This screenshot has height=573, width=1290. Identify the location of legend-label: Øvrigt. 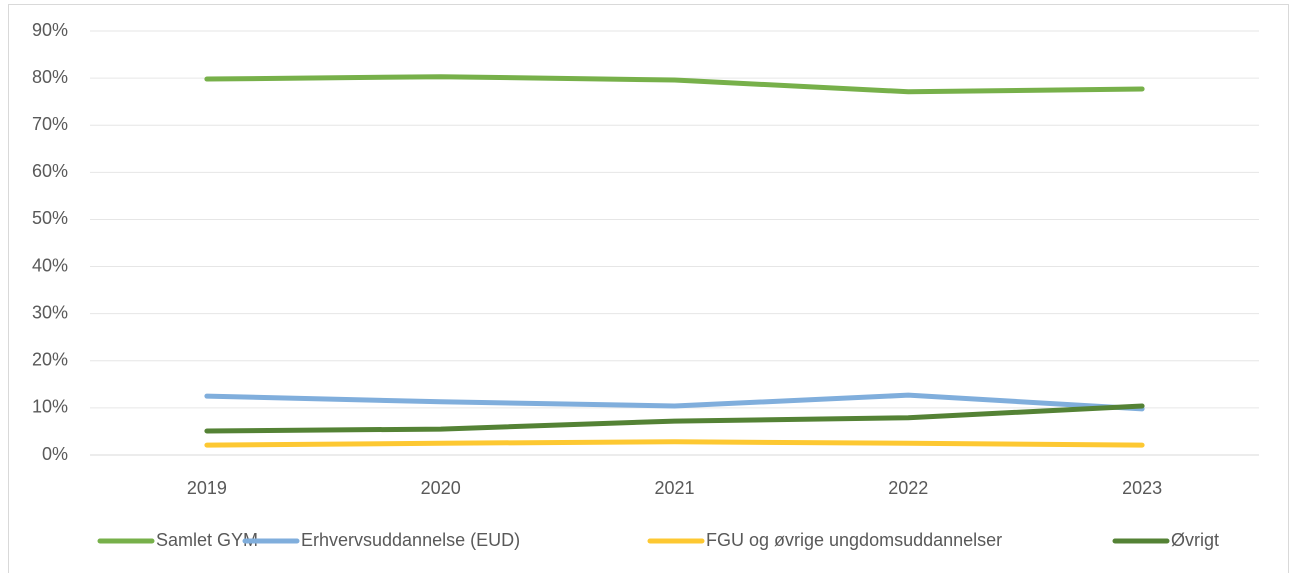
(1195, 540).